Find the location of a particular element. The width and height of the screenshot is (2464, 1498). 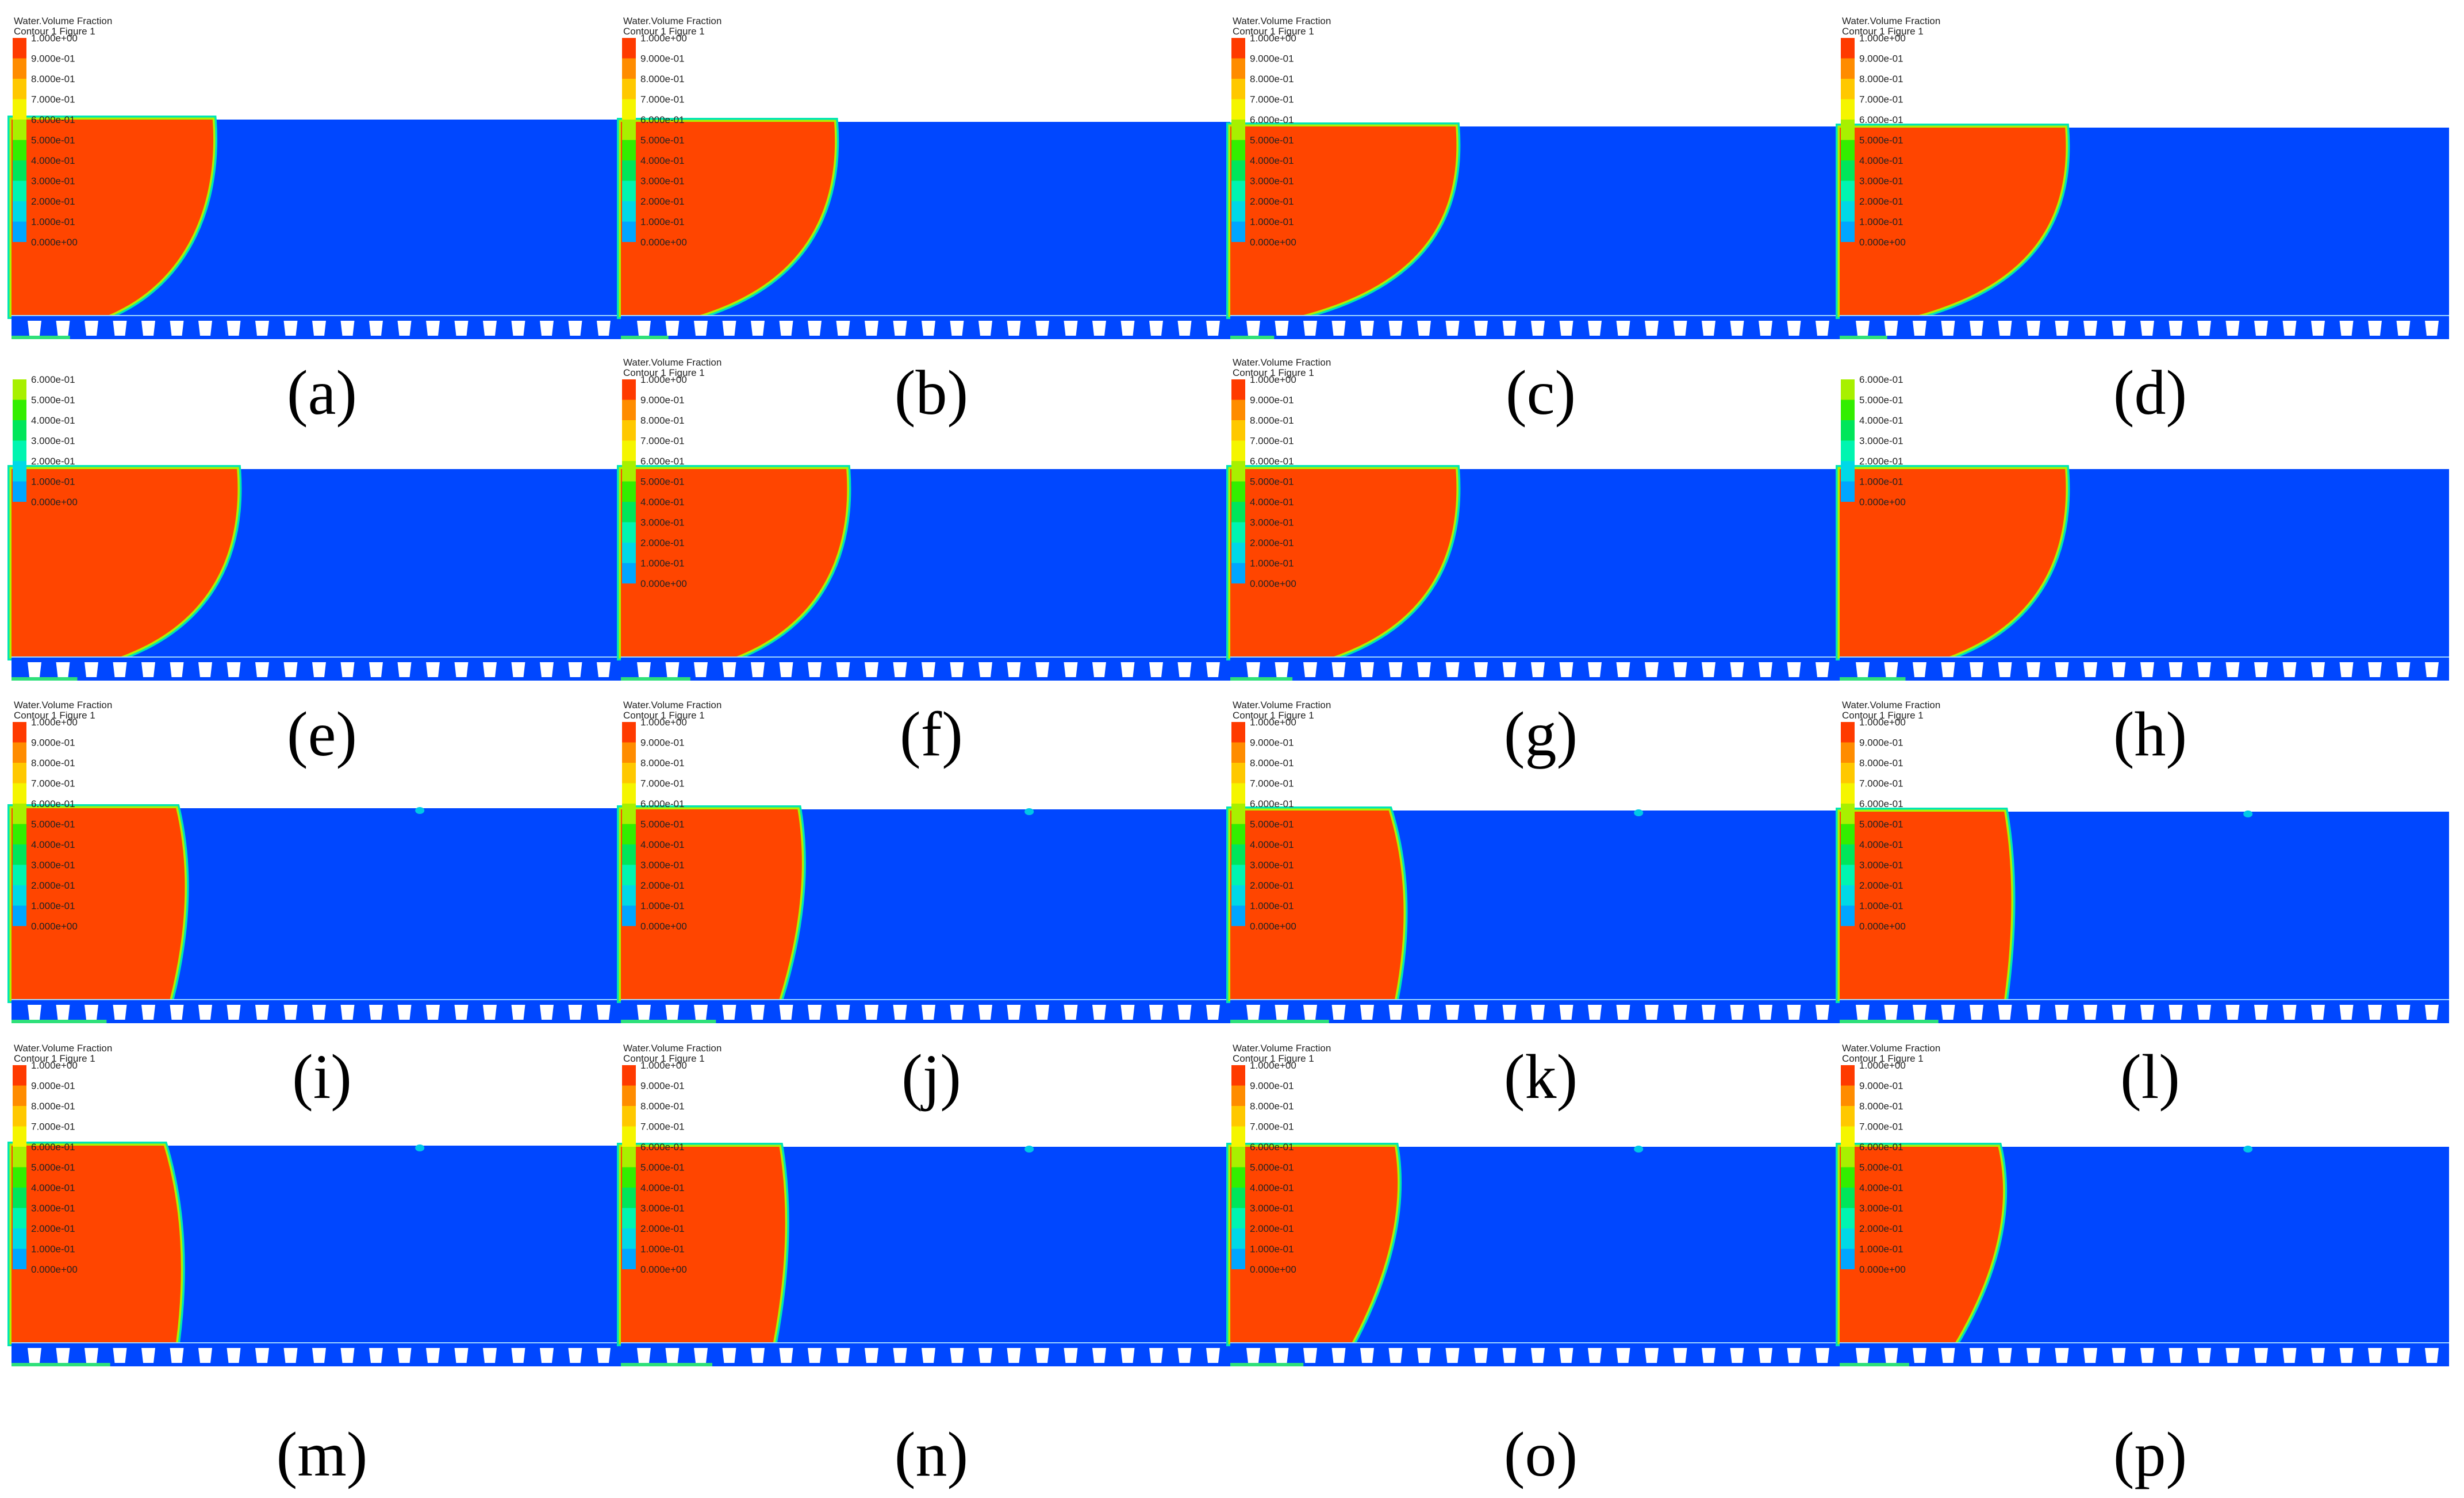

panel-sublabel: (a) is located at coordinates (322, 393).